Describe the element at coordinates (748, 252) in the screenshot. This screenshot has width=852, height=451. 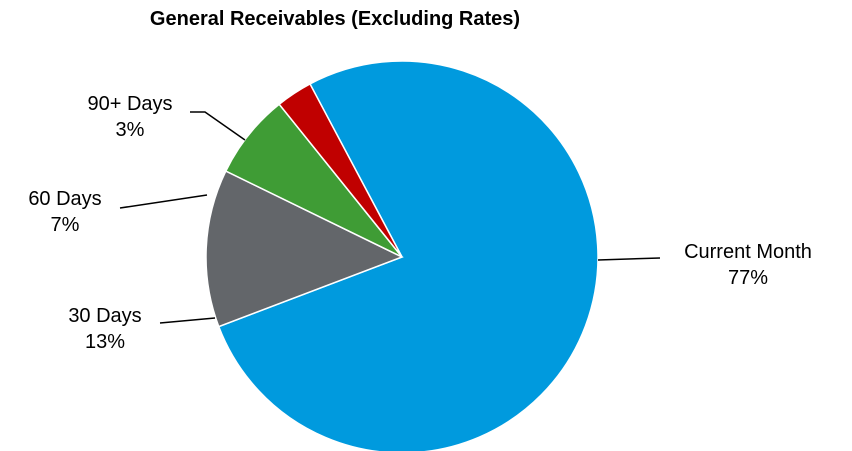
I see `data-label-name-current-month: Current Month` at that location.